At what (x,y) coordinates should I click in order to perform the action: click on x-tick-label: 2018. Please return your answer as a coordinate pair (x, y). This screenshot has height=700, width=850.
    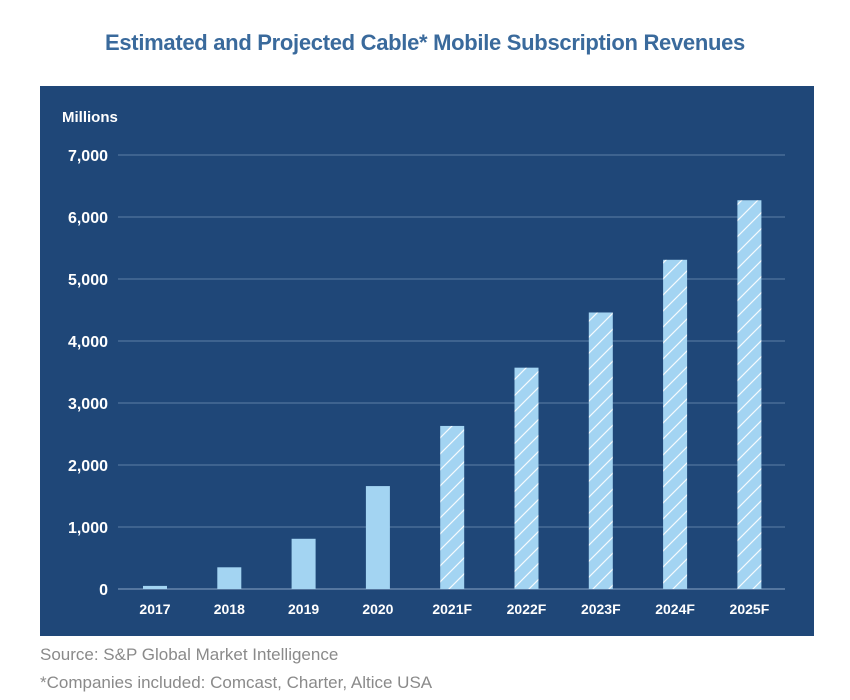
    Looking at the image, I should click on (229, 609).